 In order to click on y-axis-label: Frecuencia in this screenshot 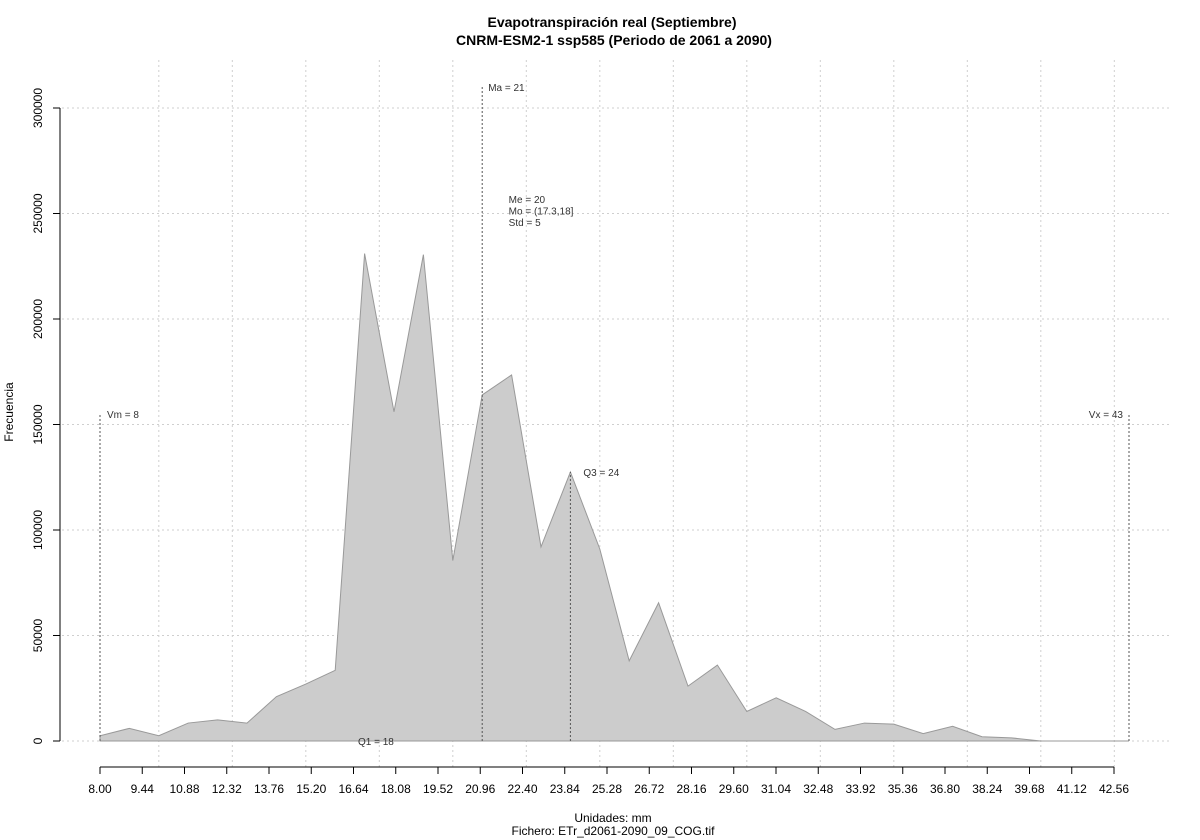, I will do `click(9, 412)`.